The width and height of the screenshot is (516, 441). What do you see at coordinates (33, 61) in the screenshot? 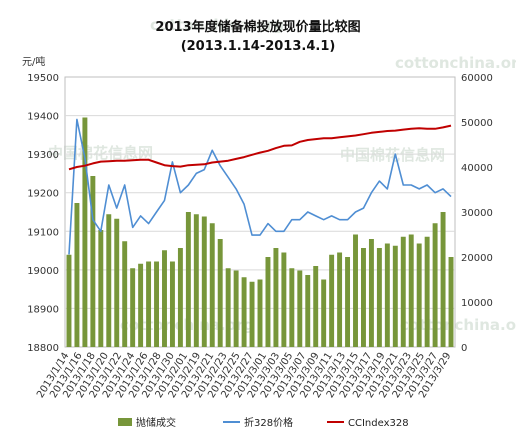
I see `left-axis-unit: 元/吨` at bounding box center [33, 61].